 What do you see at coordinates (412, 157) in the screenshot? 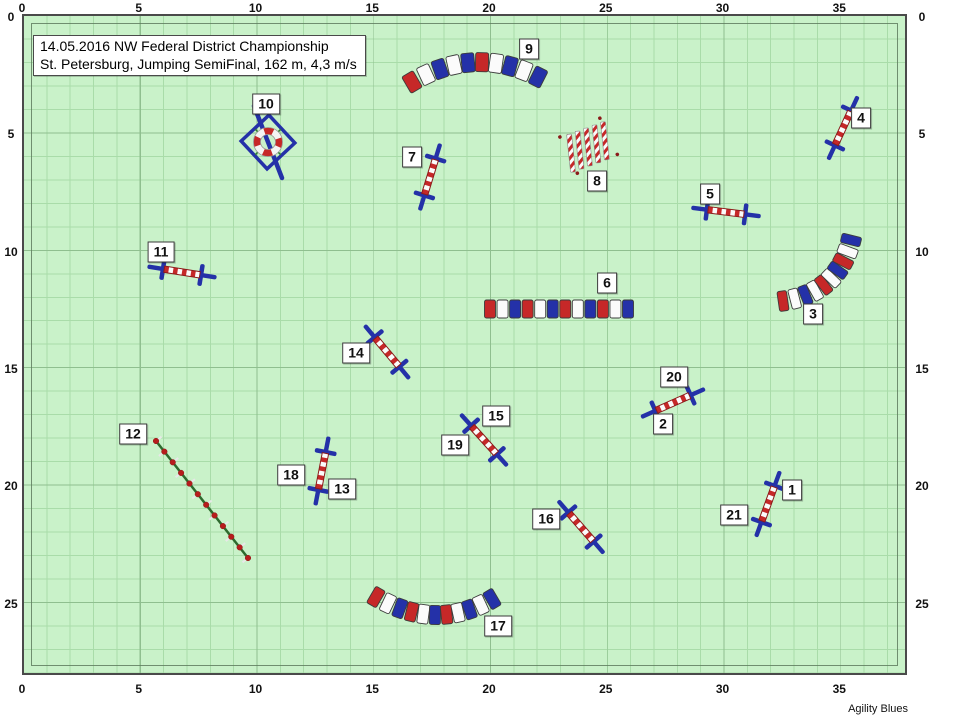
I see `obstacle-label-7: 7` at bounding box center [412, 157].